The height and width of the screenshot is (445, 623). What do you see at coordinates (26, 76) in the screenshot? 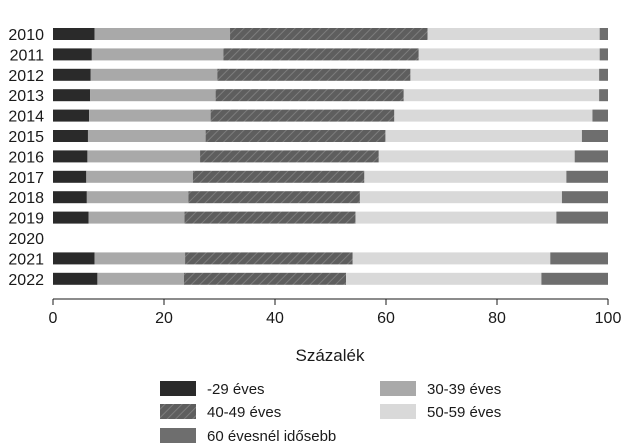
I see `y-tick-label-2012: 2012` at bounding box center [26, 76].